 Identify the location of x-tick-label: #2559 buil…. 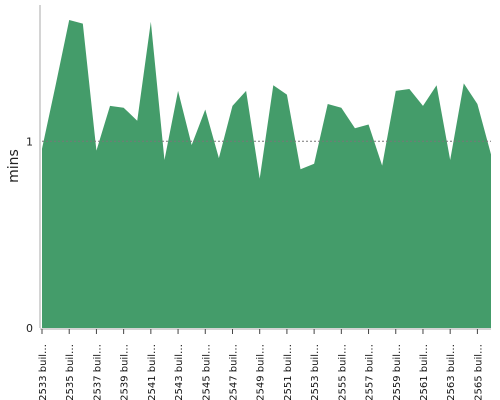
(397, 372).